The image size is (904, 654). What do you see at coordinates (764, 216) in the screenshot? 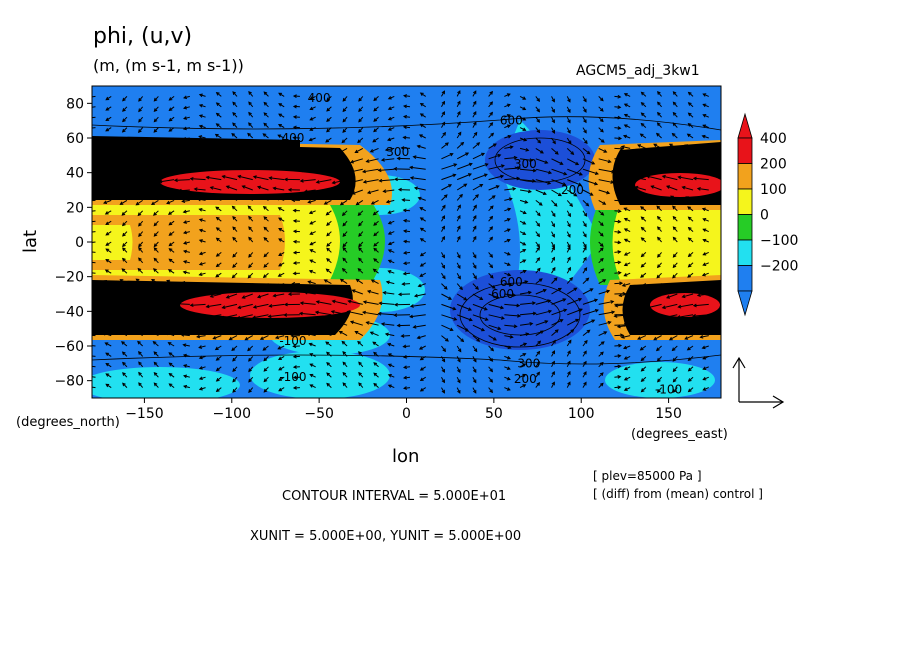
I see `colorbar-label: 0` at bounding box center [764, 216].